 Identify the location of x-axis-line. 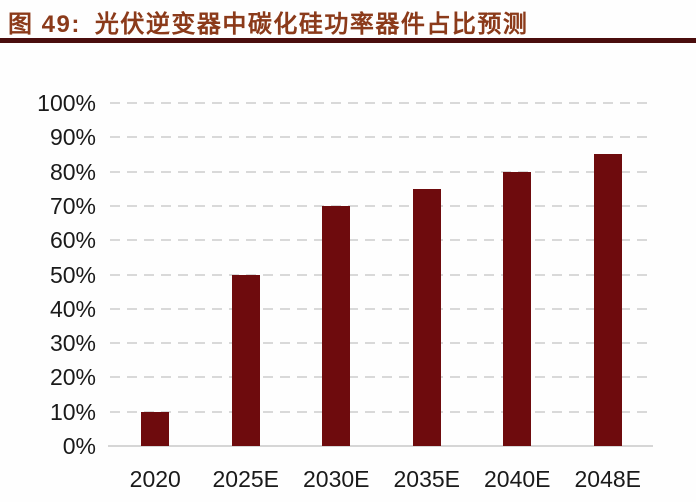
(380, 446).